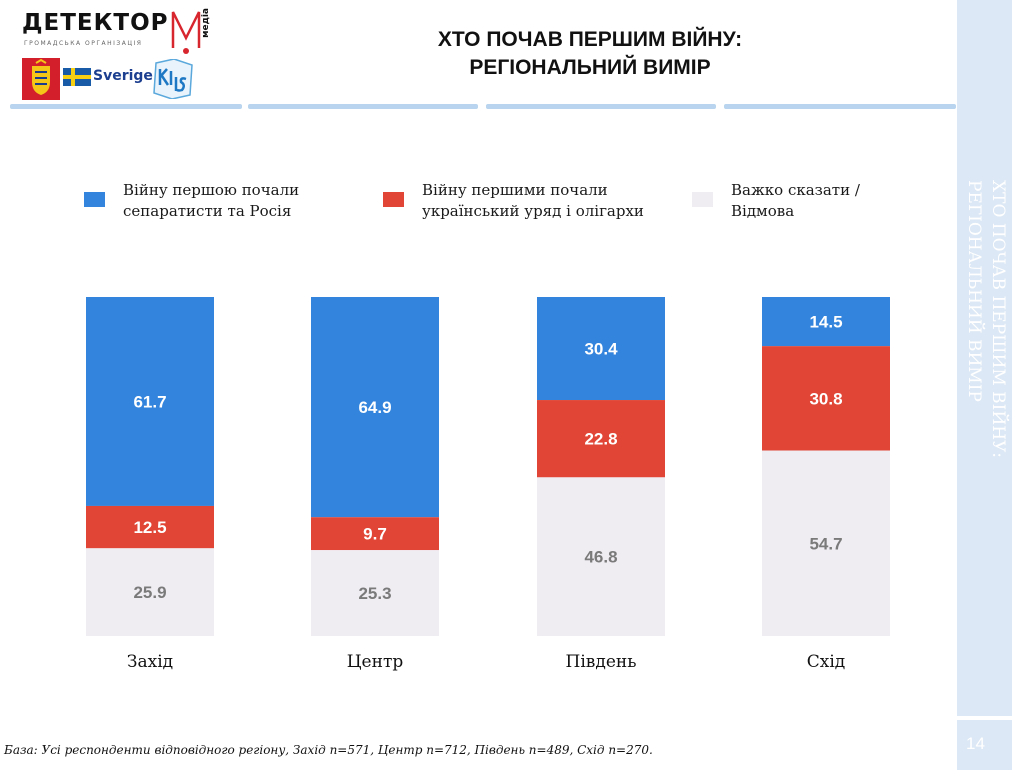 The height and width of the screenshot is (770, 1012). What do you see at coordinates (94, 199) in the screenshot?
I see `legend-swatch-blue` at bounding box center [94, 199].